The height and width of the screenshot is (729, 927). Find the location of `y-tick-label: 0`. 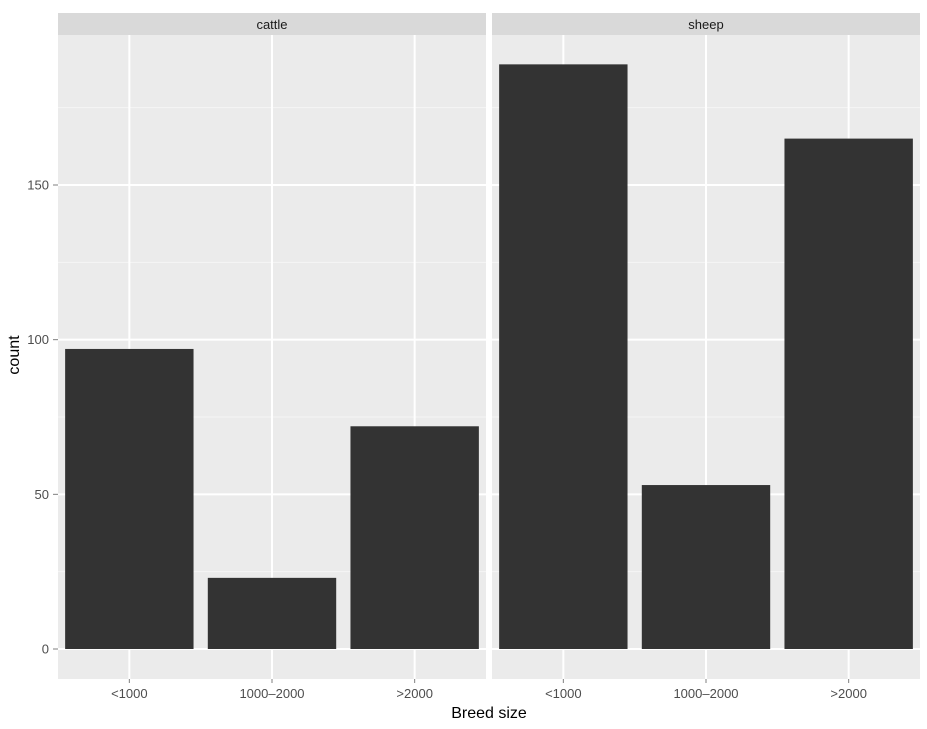

y-tick-label: 0 is located at coordinates (45, 649).